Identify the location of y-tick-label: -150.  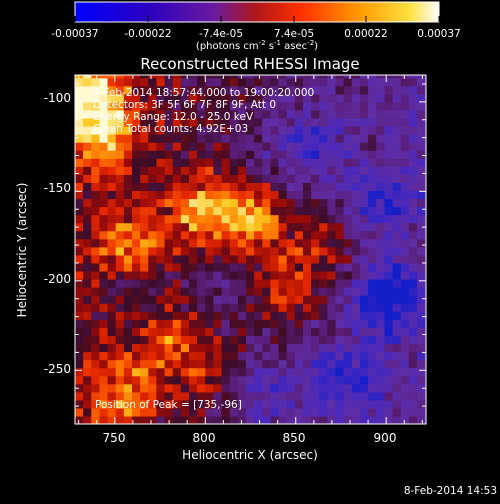
(57, 188).